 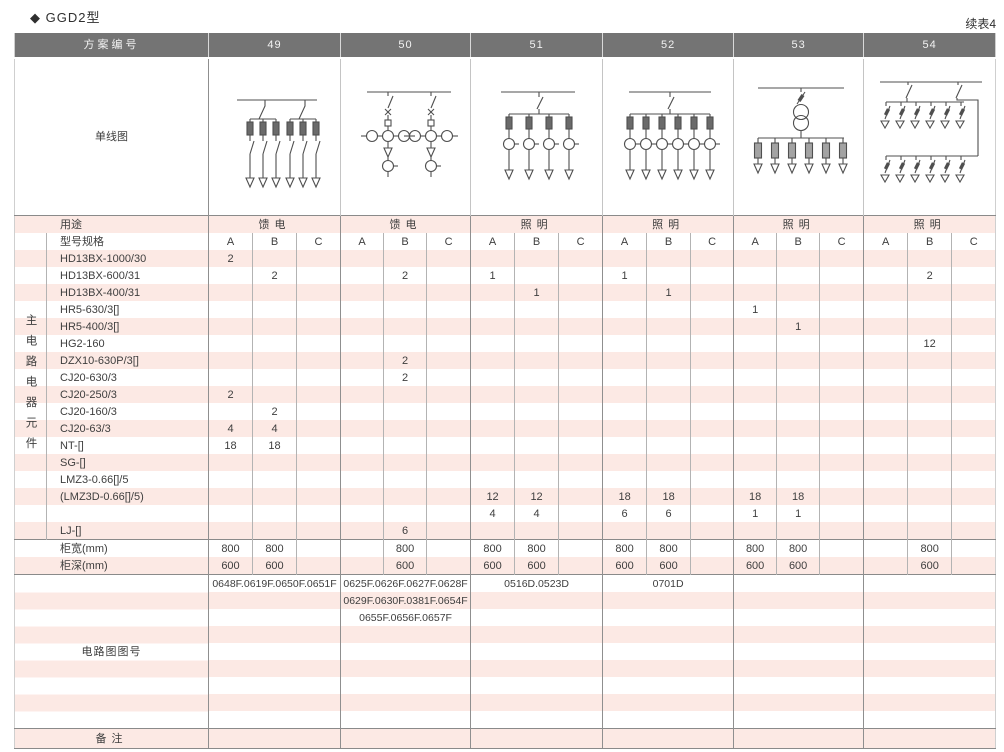 I want to click on row-label: HD13BX-600/31, so click(x=127, y=275).